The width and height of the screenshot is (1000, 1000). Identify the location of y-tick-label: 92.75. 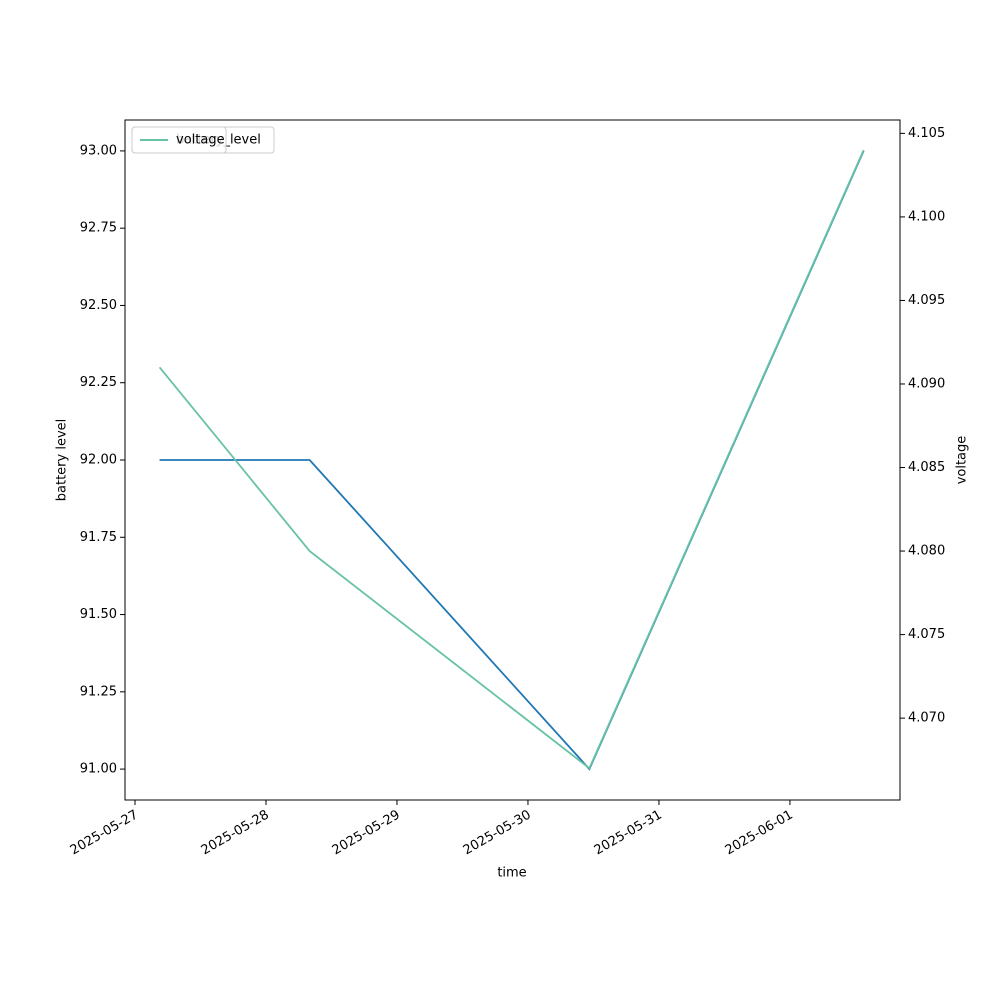
(98, 228).